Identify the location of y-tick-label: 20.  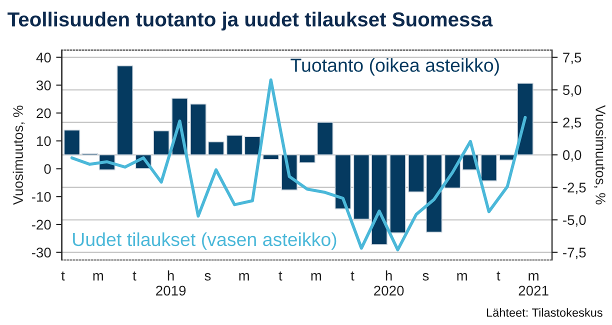
(43, 113).